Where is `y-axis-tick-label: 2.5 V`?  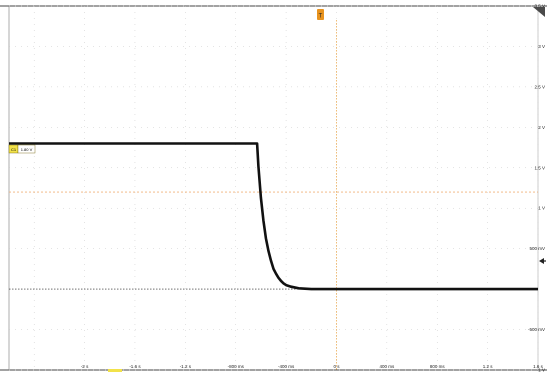 y-axis-tick-label: 2.5 V is located at coordinates (539, 86).